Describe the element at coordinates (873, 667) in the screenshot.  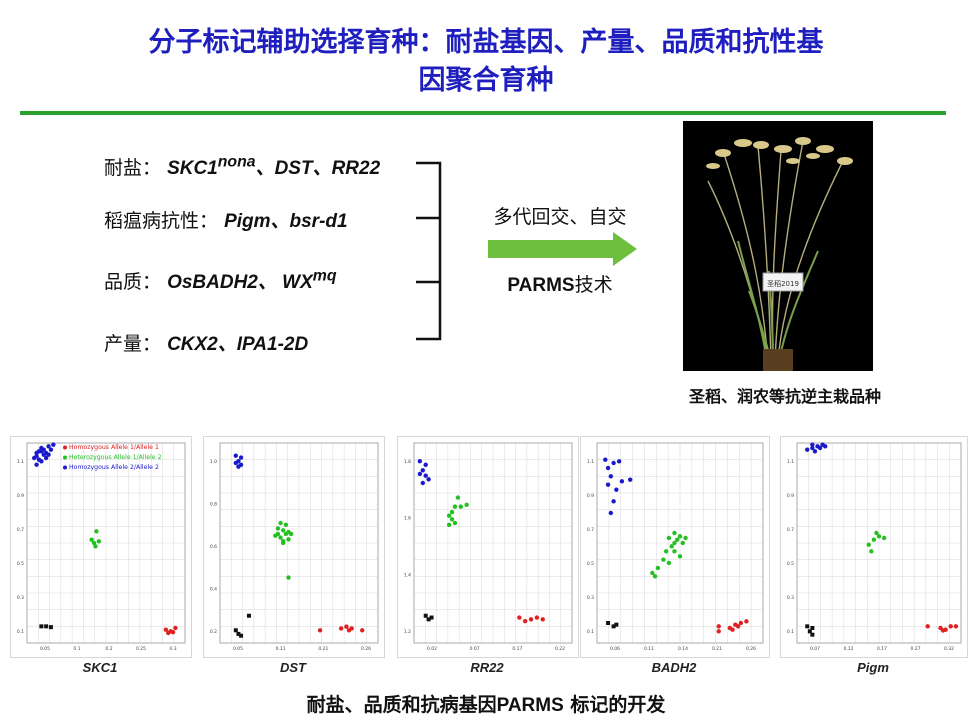
I see `panel-label-pigm: Pigm` at that location.